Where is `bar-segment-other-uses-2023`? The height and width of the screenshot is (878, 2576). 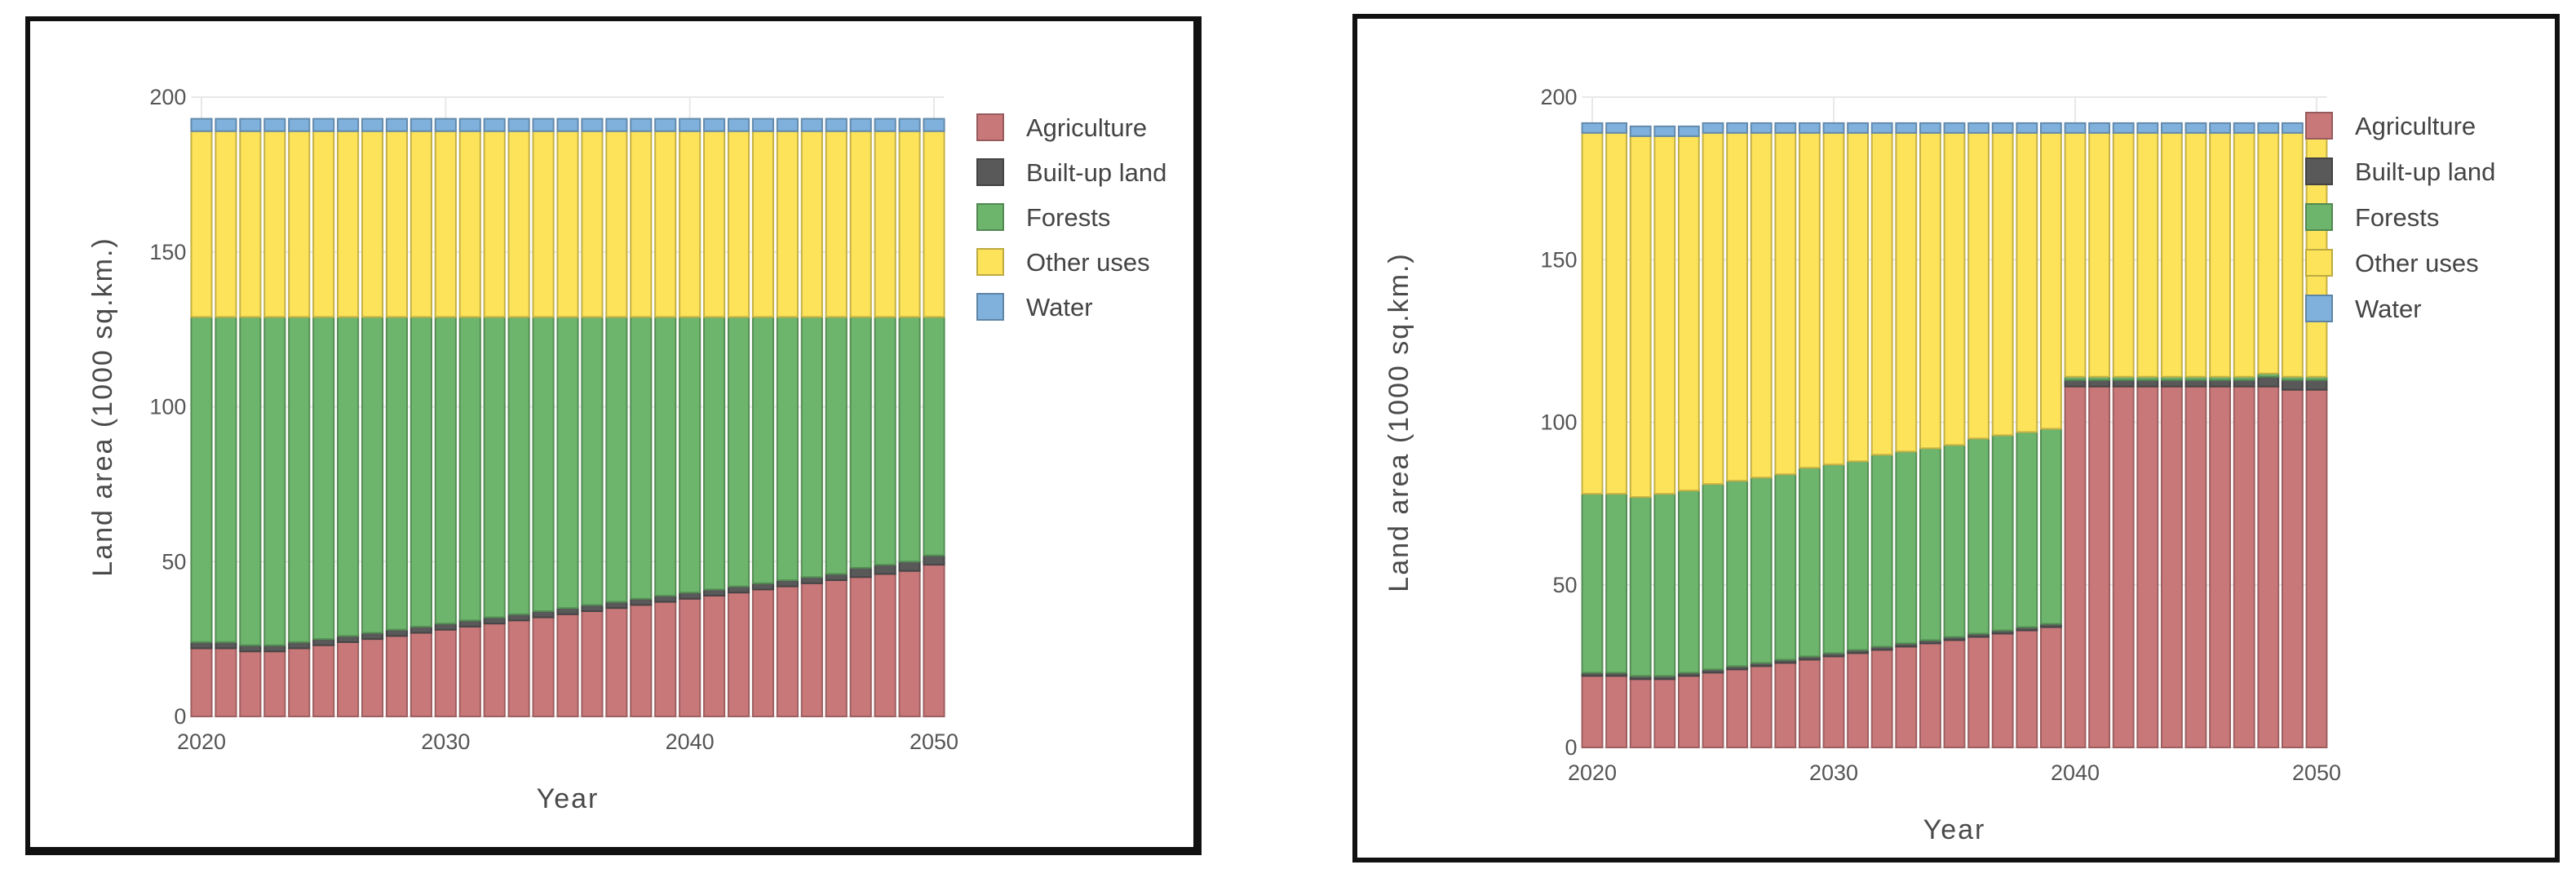
bar-segment-other-uses-2023 is located at coordinates (1664, 315).